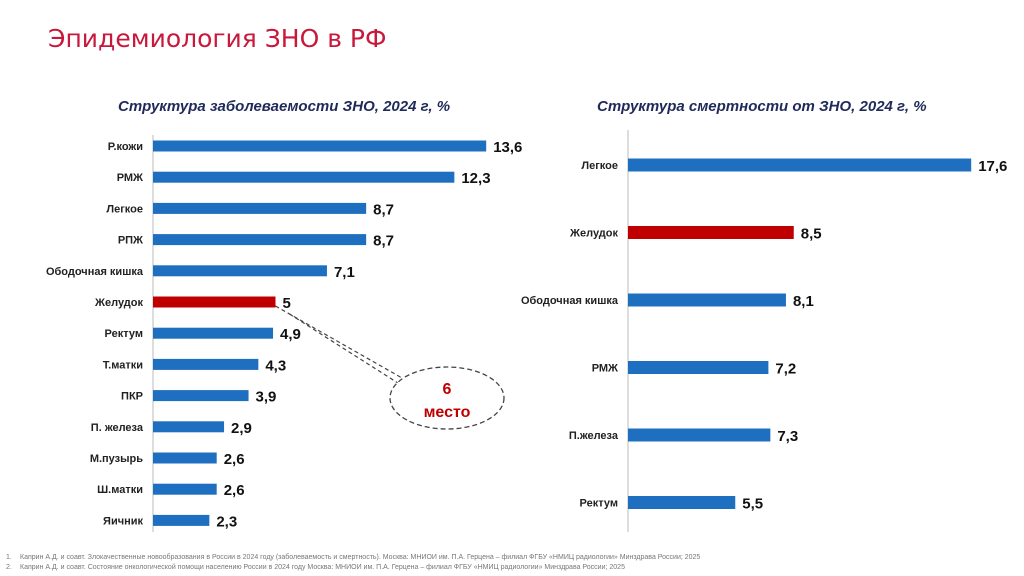  I want to click on category-label: П. железа, so click(117, 428).